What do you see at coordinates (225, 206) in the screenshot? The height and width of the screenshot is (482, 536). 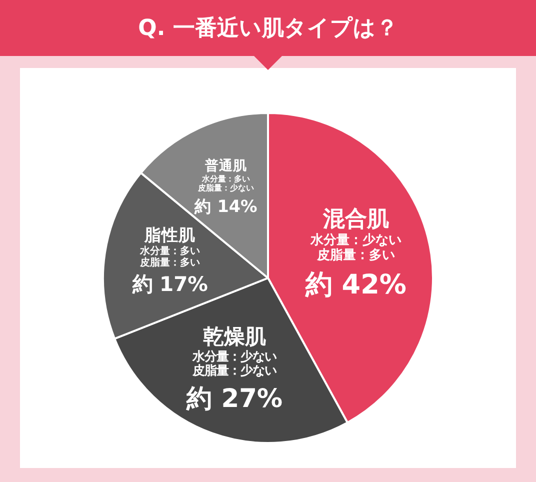 I see `data-label: 約 14%` at bounding box center [225, 206].